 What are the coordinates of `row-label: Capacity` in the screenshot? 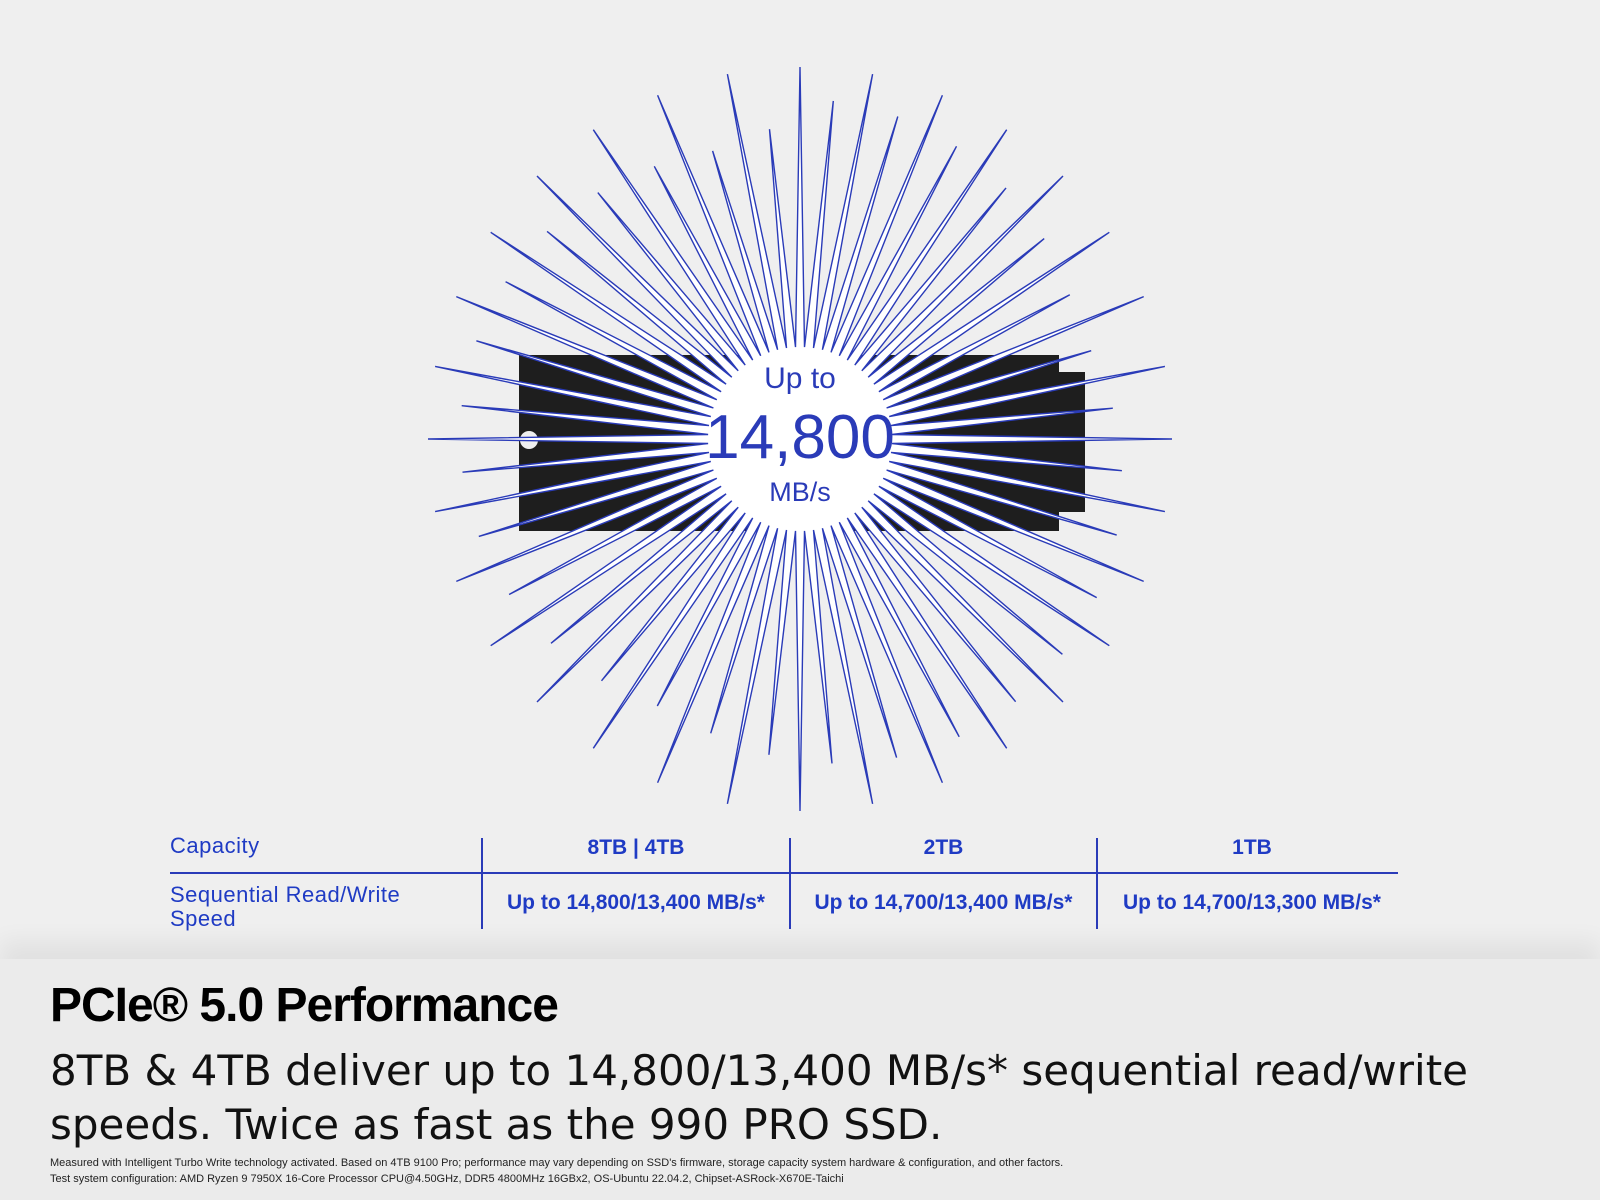 It's located at (215, 845).